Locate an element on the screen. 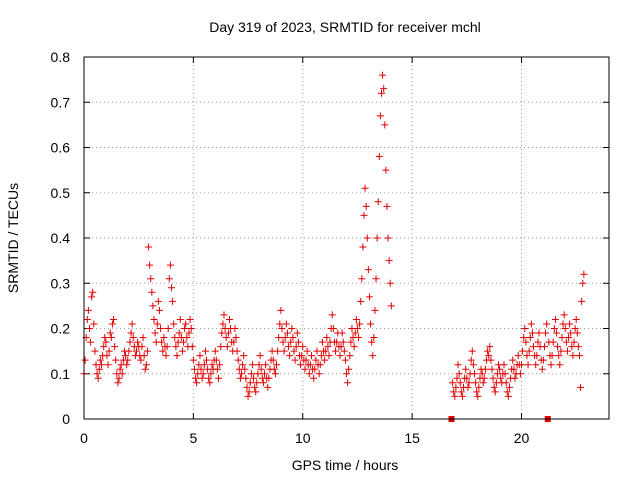  y-tick-label: 0.4 is located at coordinates (61, 238).